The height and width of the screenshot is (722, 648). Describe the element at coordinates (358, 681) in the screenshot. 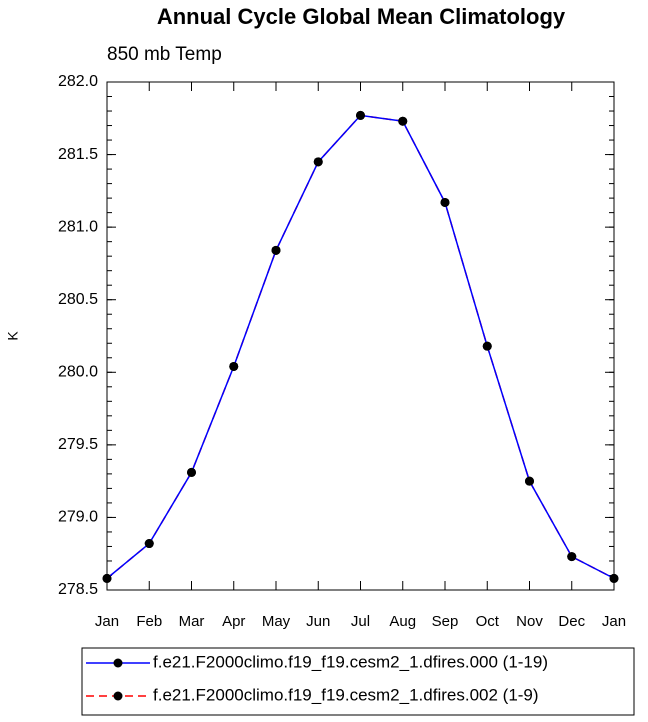

I see `legend-box` at that location.